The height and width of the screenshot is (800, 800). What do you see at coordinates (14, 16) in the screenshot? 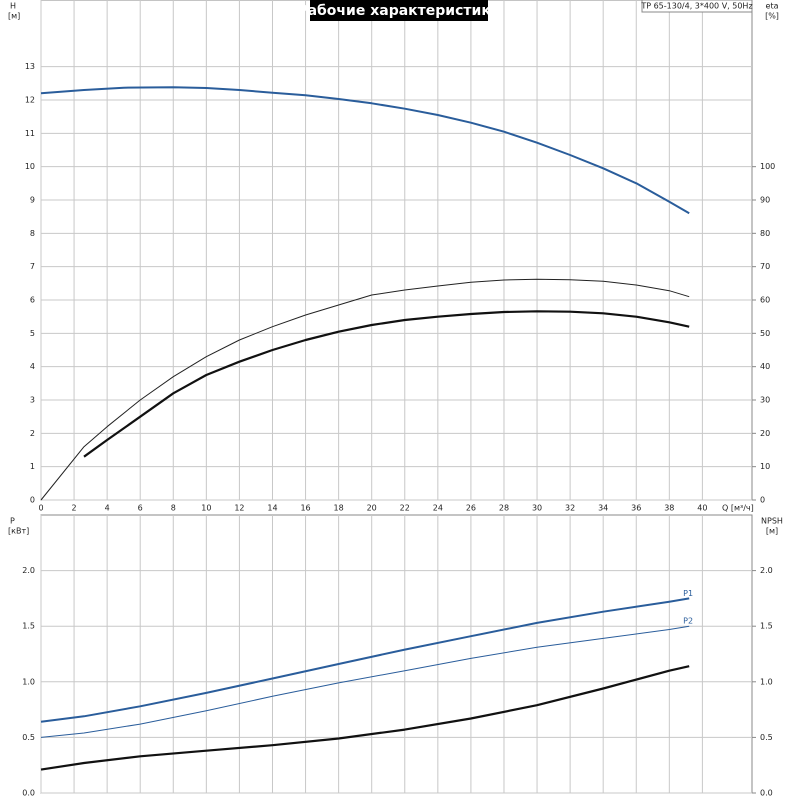
I see `y-axis-unit: [м]` at bounding box center [14, 16].